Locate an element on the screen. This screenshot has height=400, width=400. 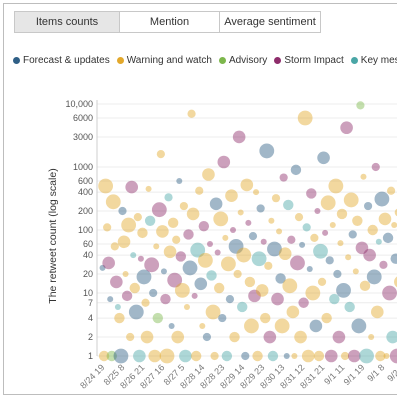
tab-average-sentiment: Average sentiment is located at coordinates (270, 22).